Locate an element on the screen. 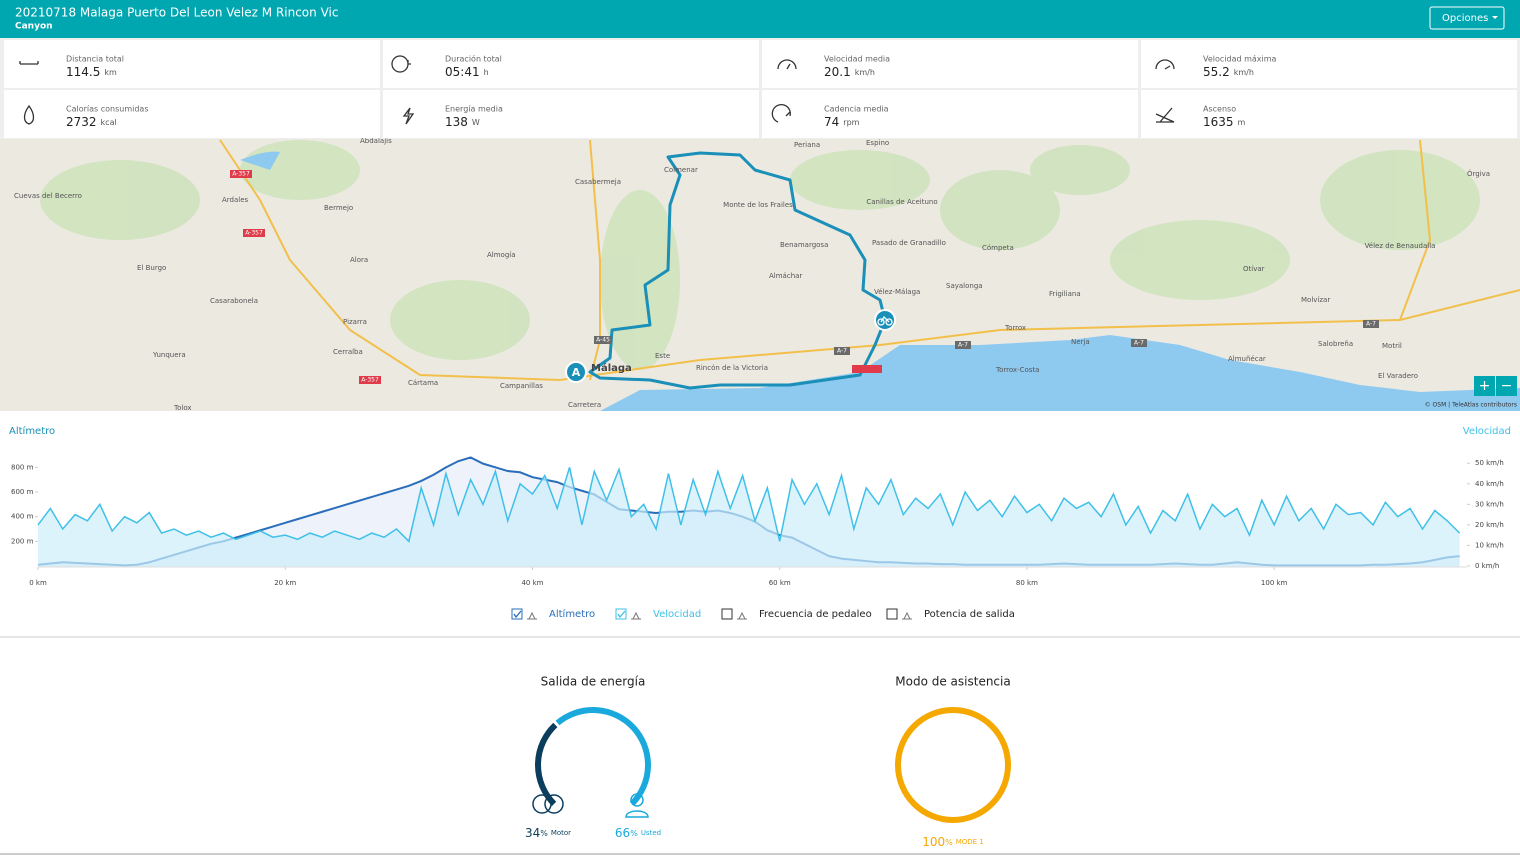  stat-value: 2732 kcal is located at coordinates (91, 122).